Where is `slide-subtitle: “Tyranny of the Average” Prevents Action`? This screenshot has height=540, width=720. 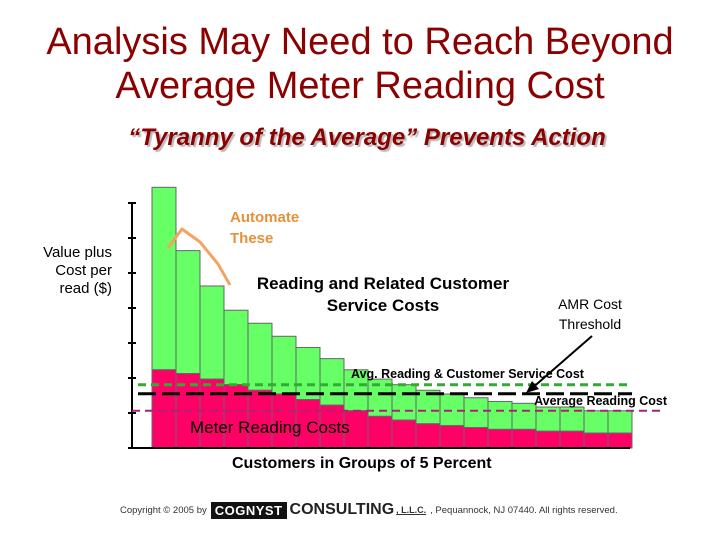
slide-subtitle: “Tyranny of the Average” Prevents Action is located at coordinates (367, 137).